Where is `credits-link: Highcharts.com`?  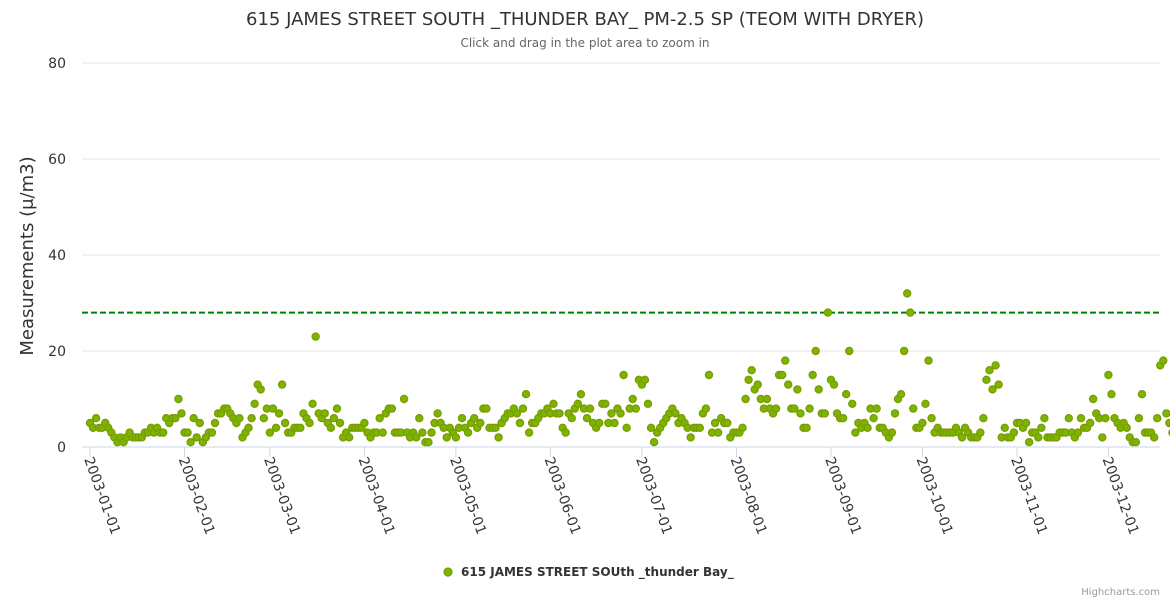 credits-link: Highcharts.com is located at coordinates (1120, 592).